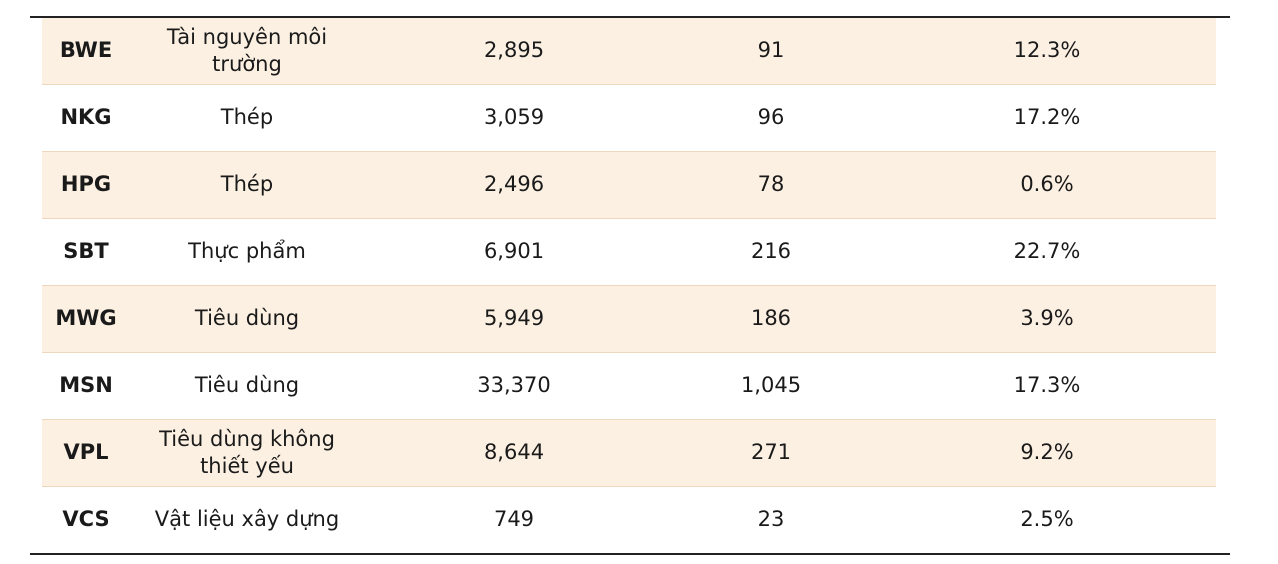 This screenshot has height=564, width=1278. Describe the element at coordinates (771, 318) in the screenshot. I see `table-cell: 186` at that location.